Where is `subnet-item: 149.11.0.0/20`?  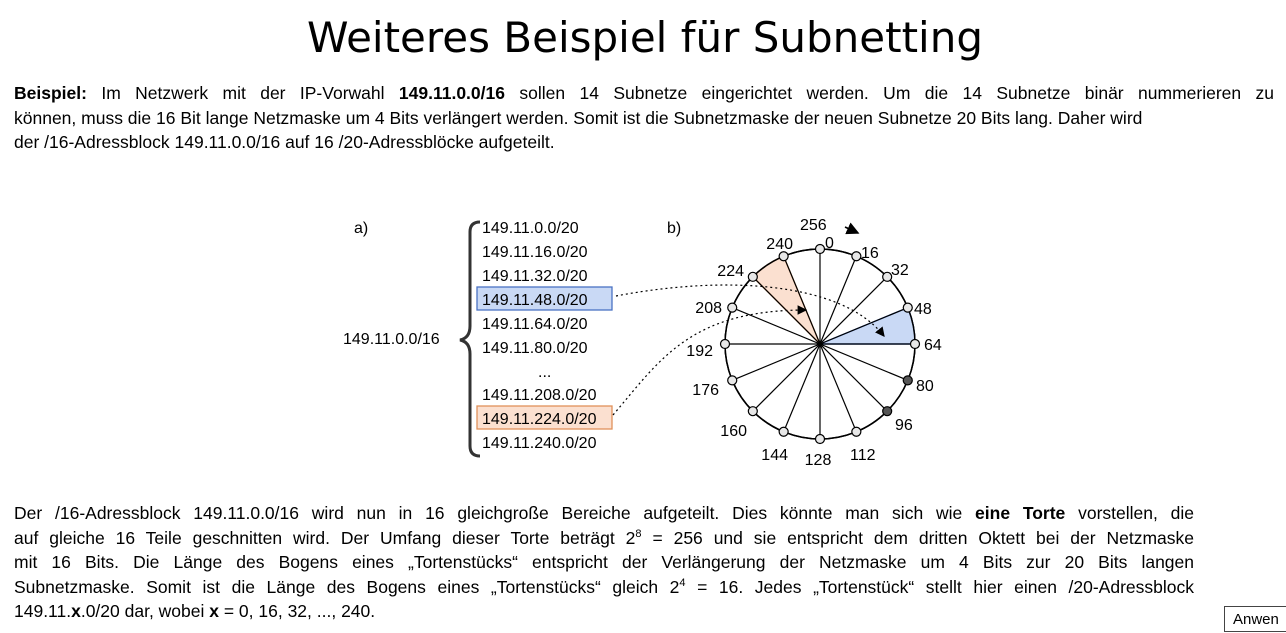
subnet-item: 149.11.0.0/20 is located at coordinates (530, 228).